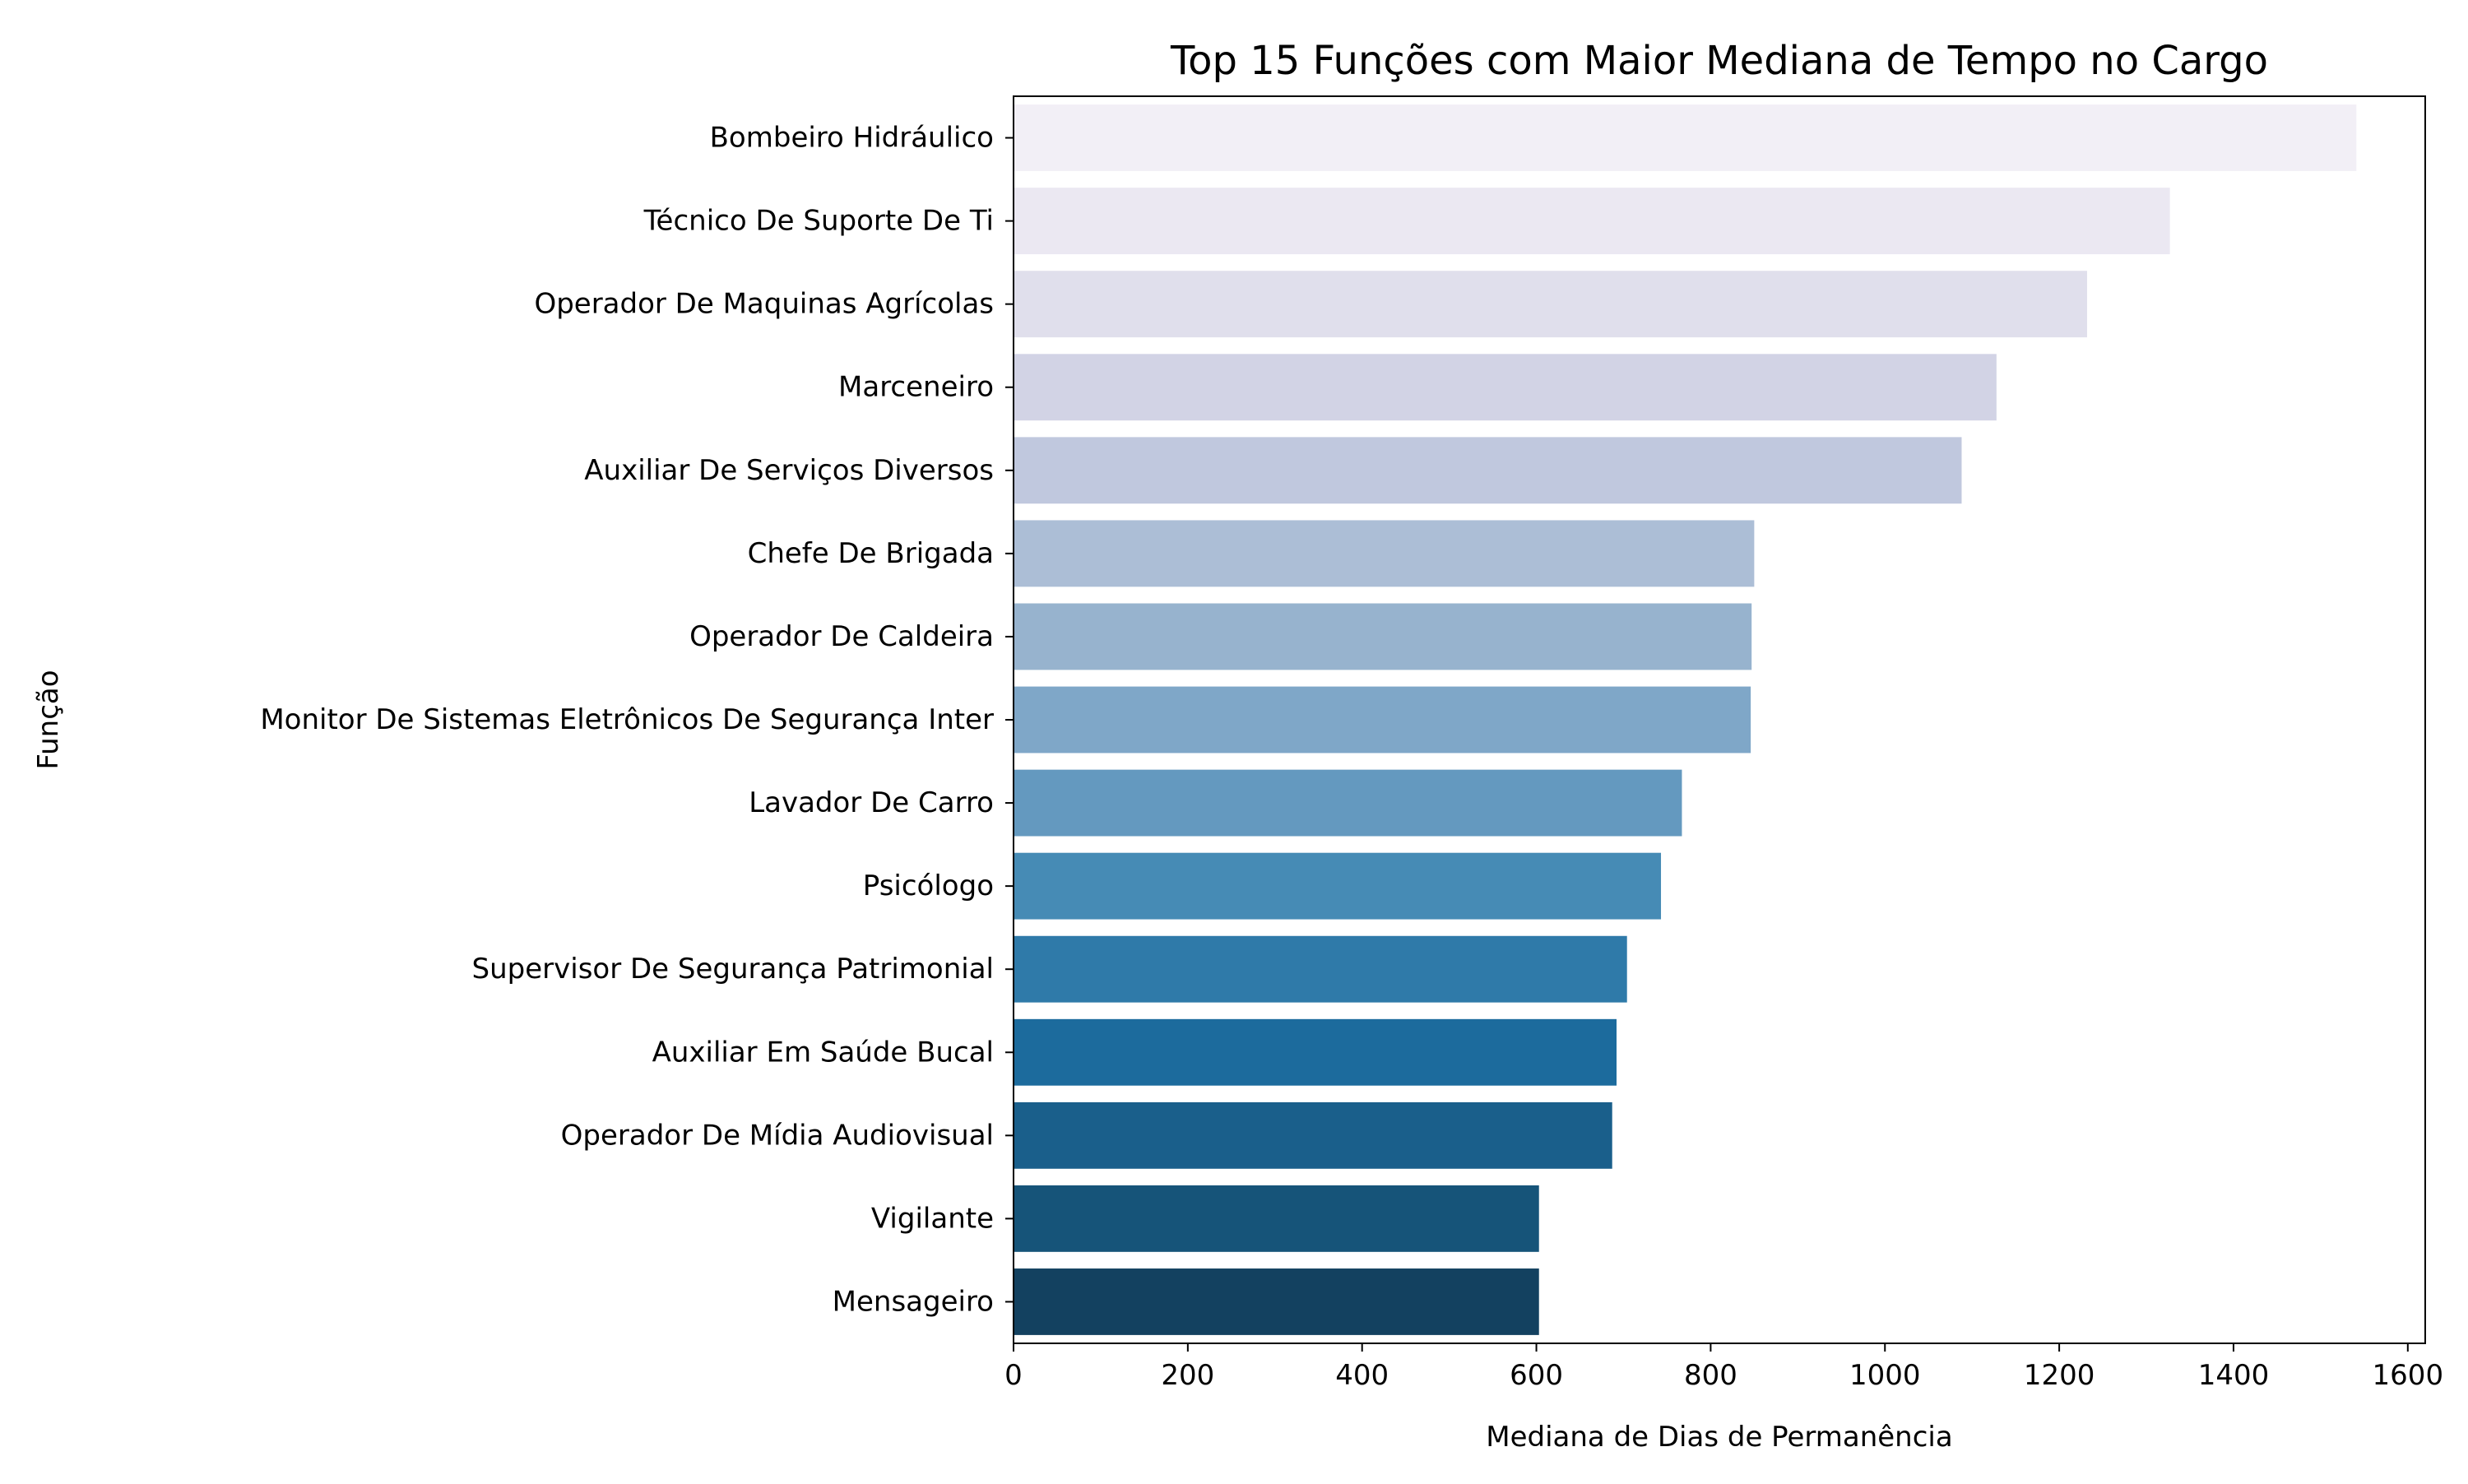 The width and height of the screenshot is (2468, 1484). Describe the element at coordinates (871, 553) in the screenshot. I see `y-tick-label: Chefe De Brigada` at that location.